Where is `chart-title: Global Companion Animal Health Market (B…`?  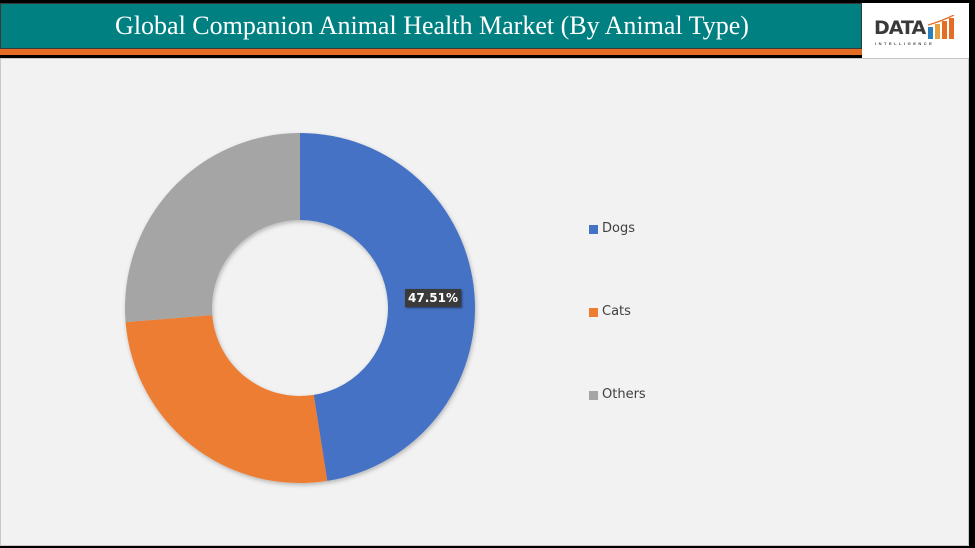 chart-title: Global Companion Animal Health Market (B… is located at coordinates (432, 25).